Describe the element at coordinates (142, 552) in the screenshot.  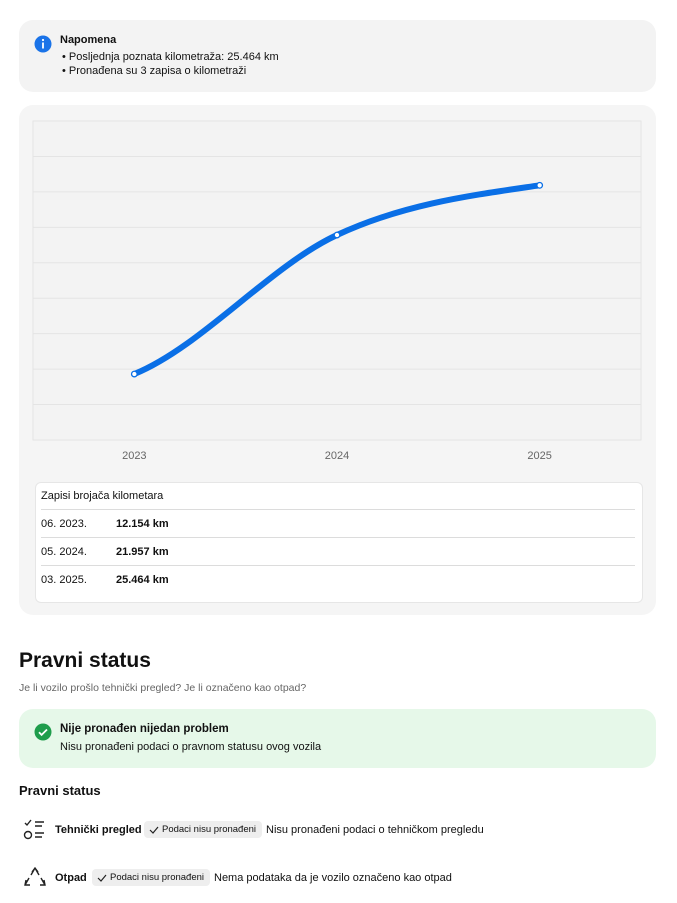
I see `record-km: 21.957 km` at that location.